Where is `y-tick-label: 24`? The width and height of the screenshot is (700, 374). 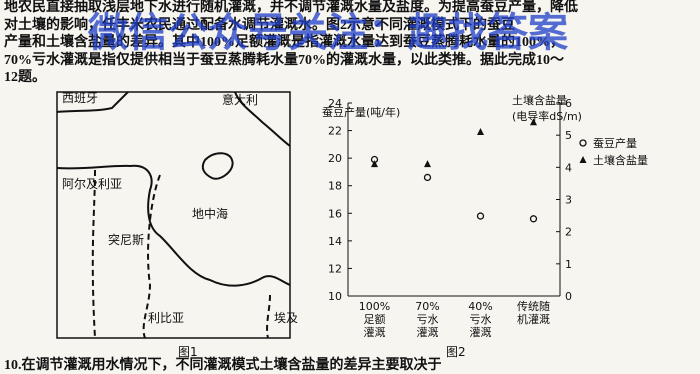
y-tick-label: 24 is located at coordinates (335, 103).